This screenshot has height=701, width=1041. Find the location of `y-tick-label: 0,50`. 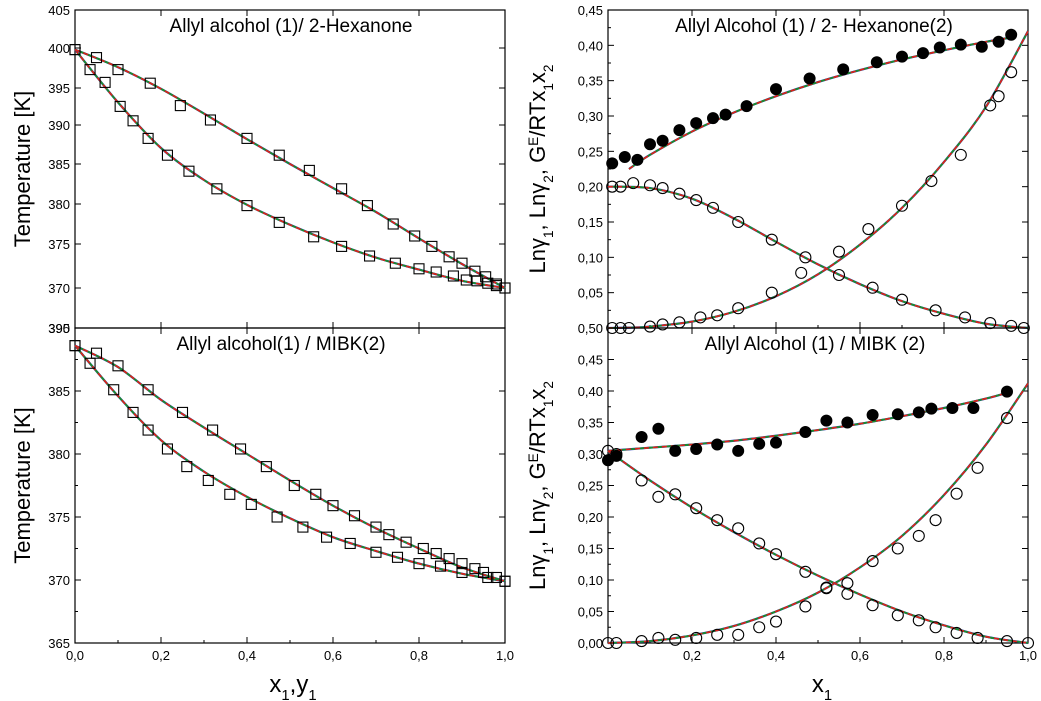

y-tick-label: 0,50 is located at coordinates (590, 328).